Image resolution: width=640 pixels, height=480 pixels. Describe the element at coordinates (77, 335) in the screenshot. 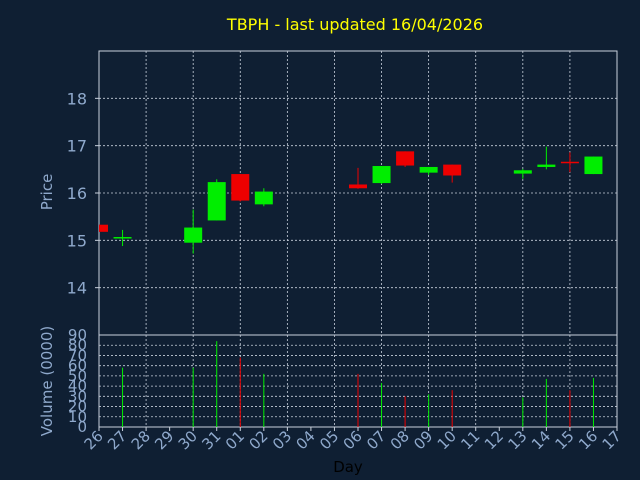

I see `volume-tick-label: 90` at that location.